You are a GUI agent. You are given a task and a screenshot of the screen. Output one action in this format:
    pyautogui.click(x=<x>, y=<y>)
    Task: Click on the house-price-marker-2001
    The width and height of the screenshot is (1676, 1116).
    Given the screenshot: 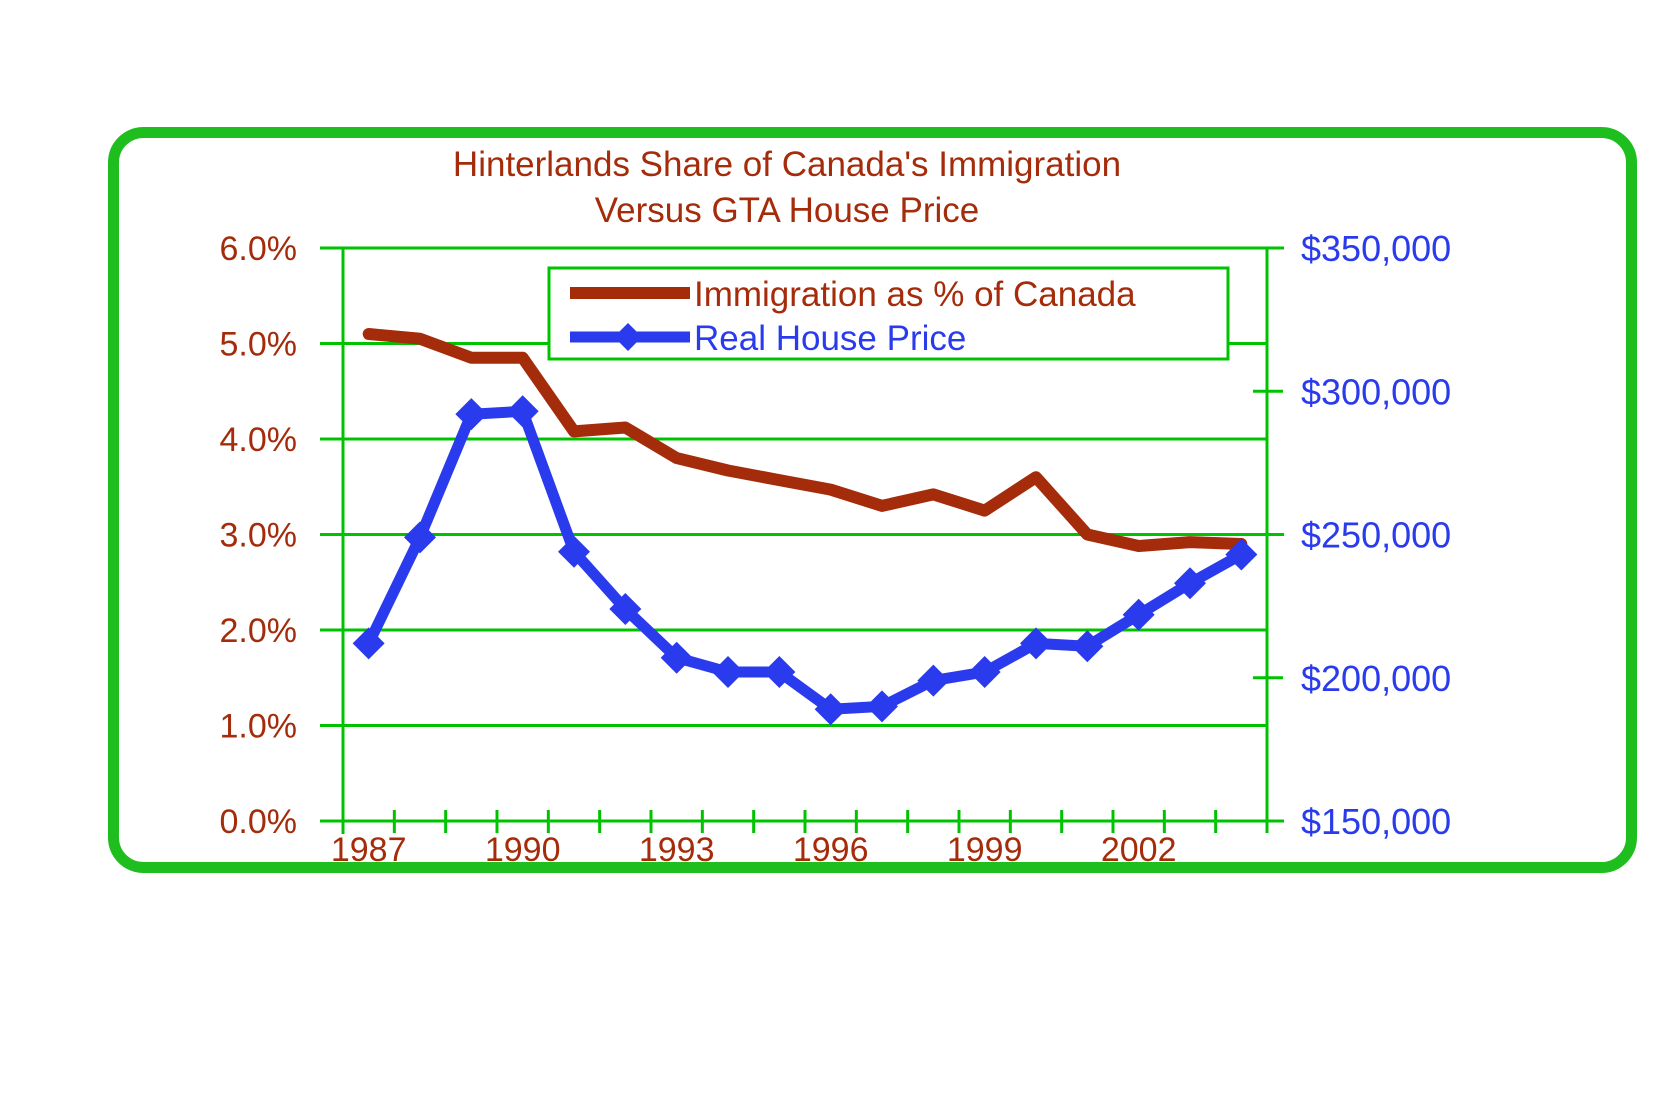 What is the action you would take?
    pyautogui.click(x=1087, y=646)
    